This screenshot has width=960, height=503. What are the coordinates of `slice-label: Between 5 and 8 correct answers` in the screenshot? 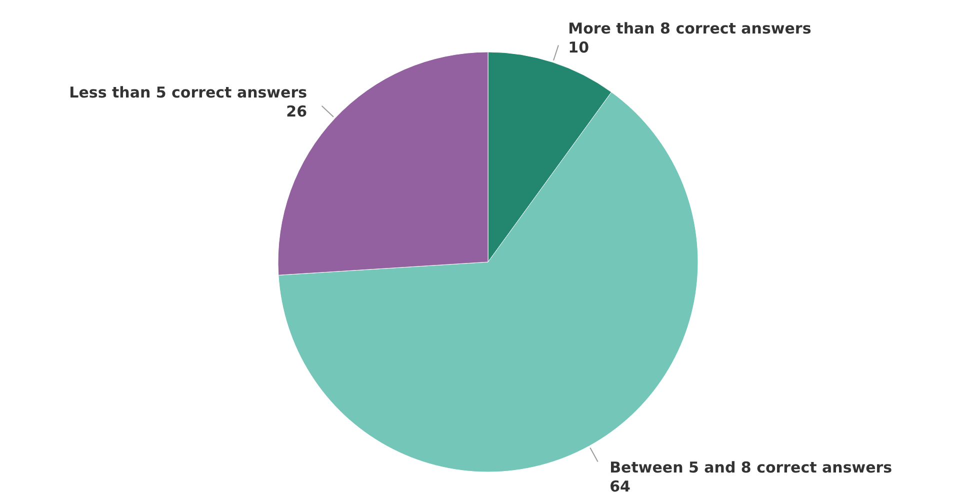 It's located at (751, 467).